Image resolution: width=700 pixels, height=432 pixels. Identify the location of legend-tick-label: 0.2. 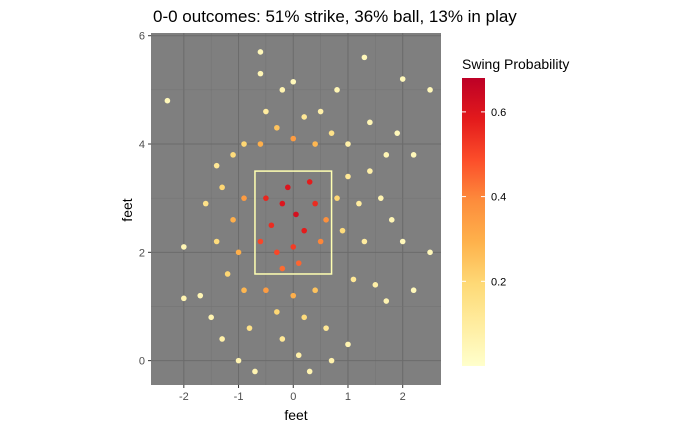
(498, 282).